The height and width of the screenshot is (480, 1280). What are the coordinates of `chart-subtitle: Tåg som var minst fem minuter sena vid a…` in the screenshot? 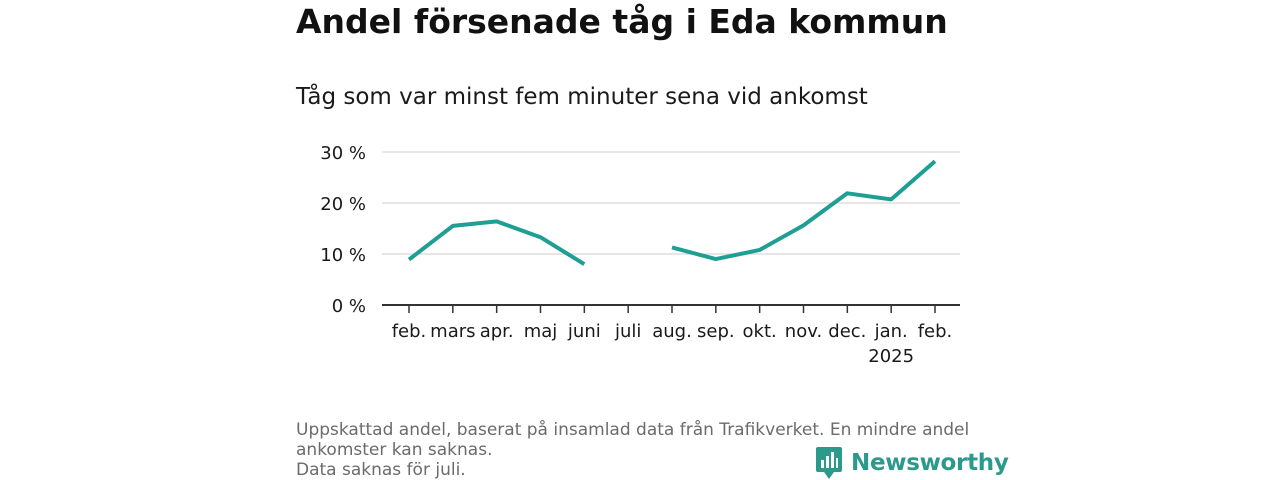 It's located at (582, 97).